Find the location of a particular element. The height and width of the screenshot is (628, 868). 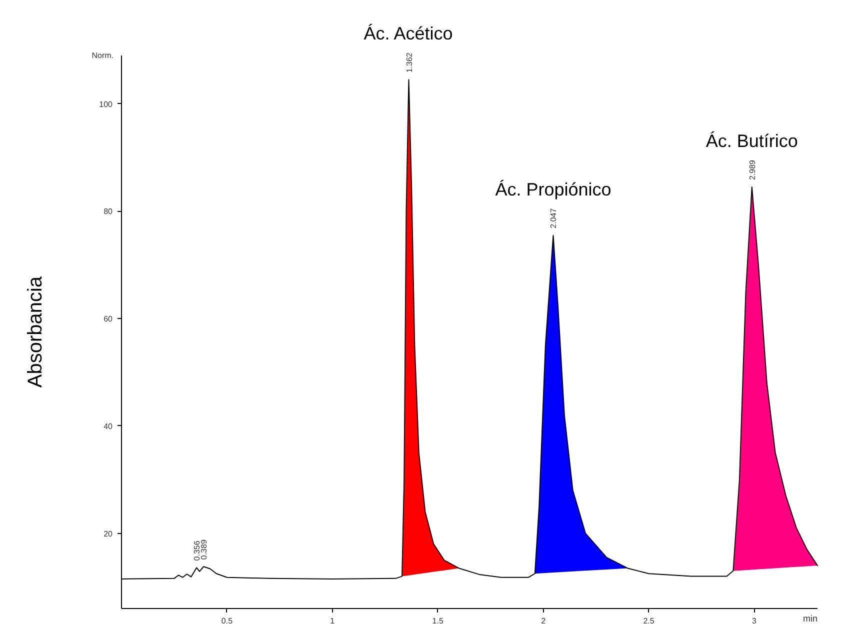

y-tick-label: 100 is located at coordinates (106, 104).